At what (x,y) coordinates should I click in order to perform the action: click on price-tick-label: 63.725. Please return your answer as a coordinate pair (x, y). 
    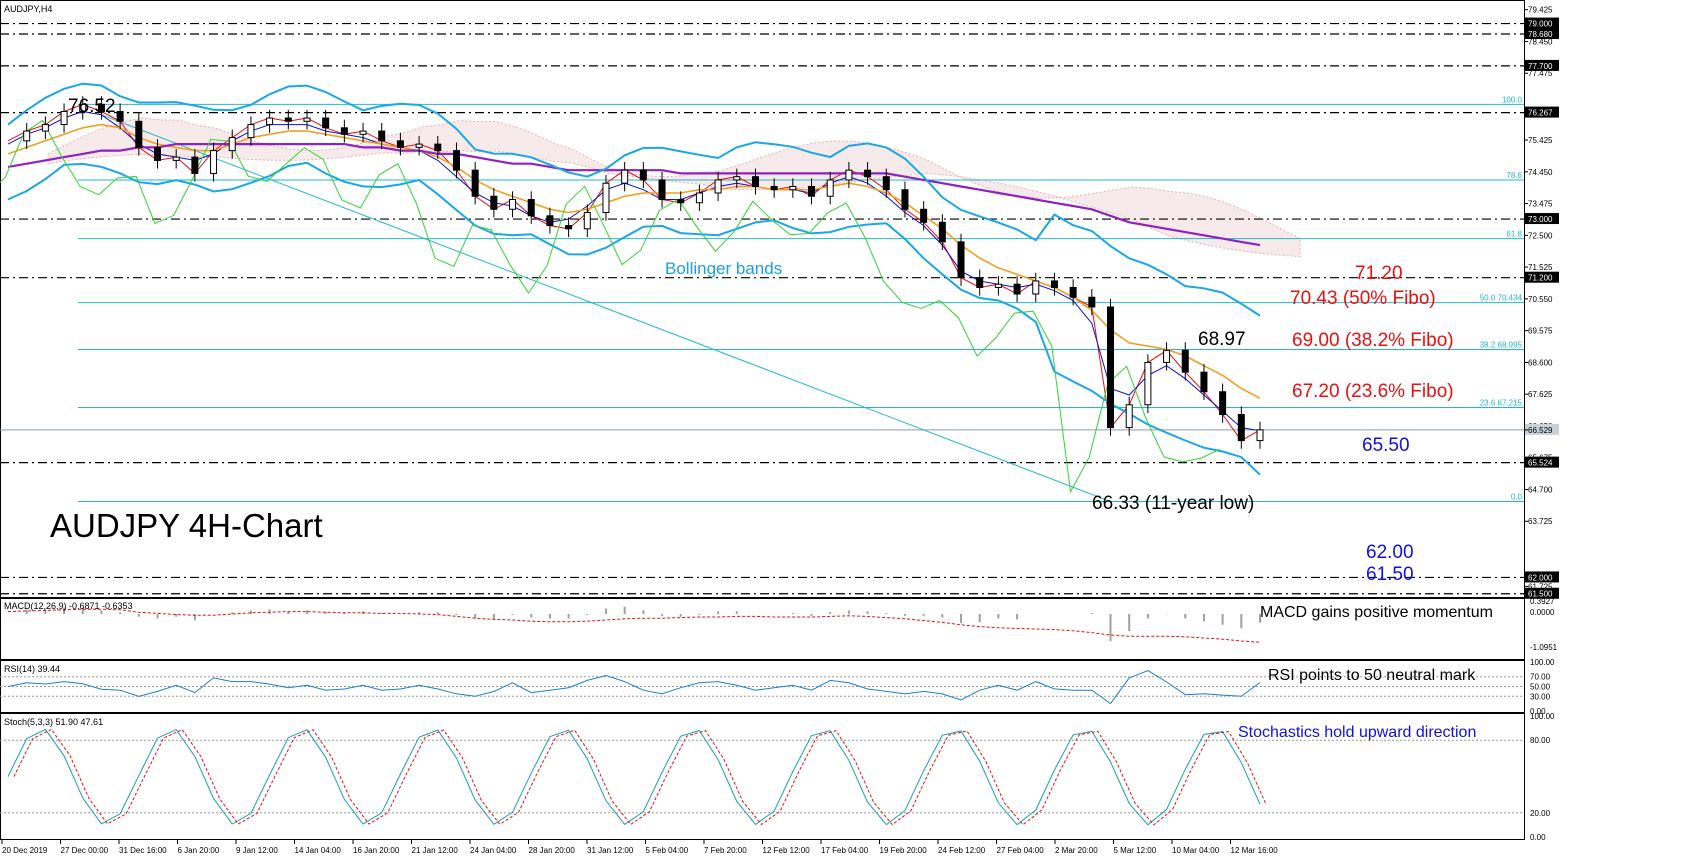
    Looking at the image, I should click on (1540, 521).